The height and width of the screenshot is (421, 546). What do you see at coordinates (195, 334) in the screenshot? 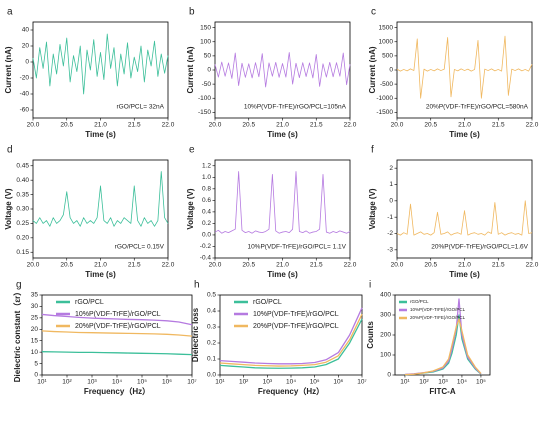
I see `y-axis-label: Dielectric loss` at bounding box center [195, 334].